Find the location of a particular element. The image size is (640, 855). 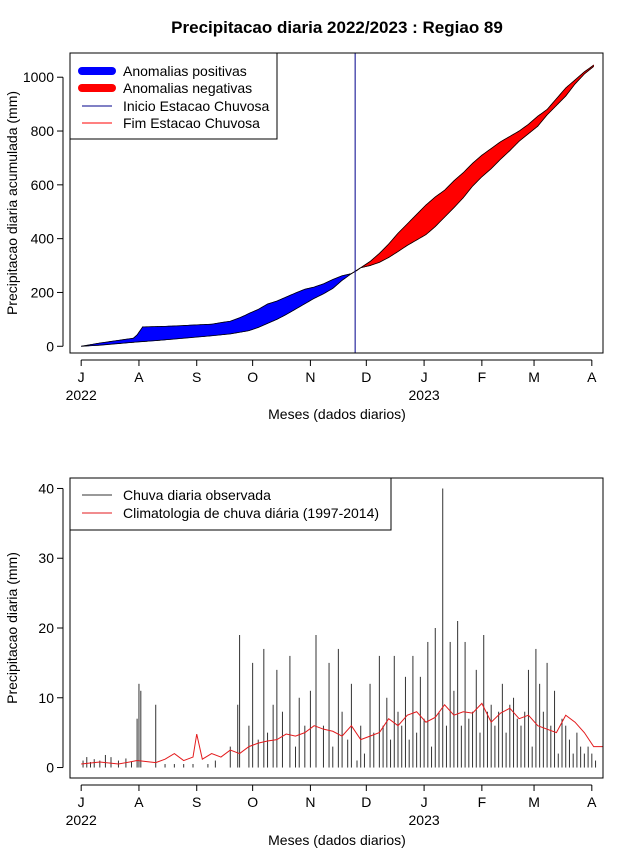

bottom-year-label: 2022 is located at coordinates (81, 820).